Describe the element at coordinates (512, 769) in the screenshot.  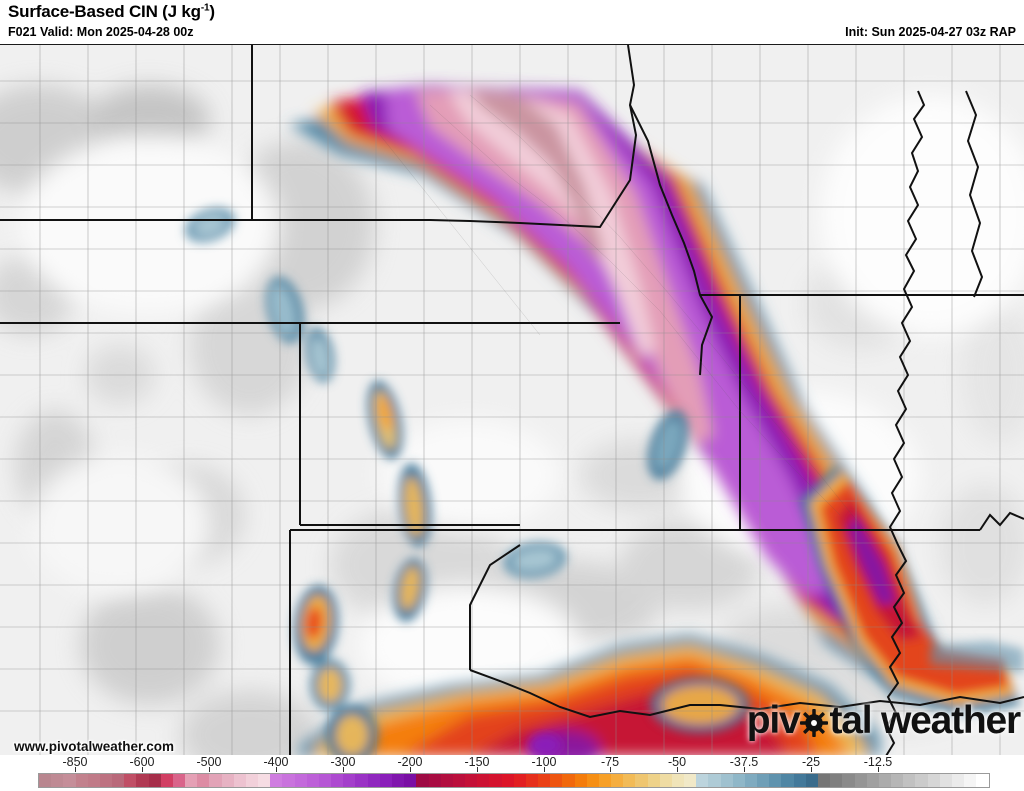
I see `colorbar-tick-marks` at that location.